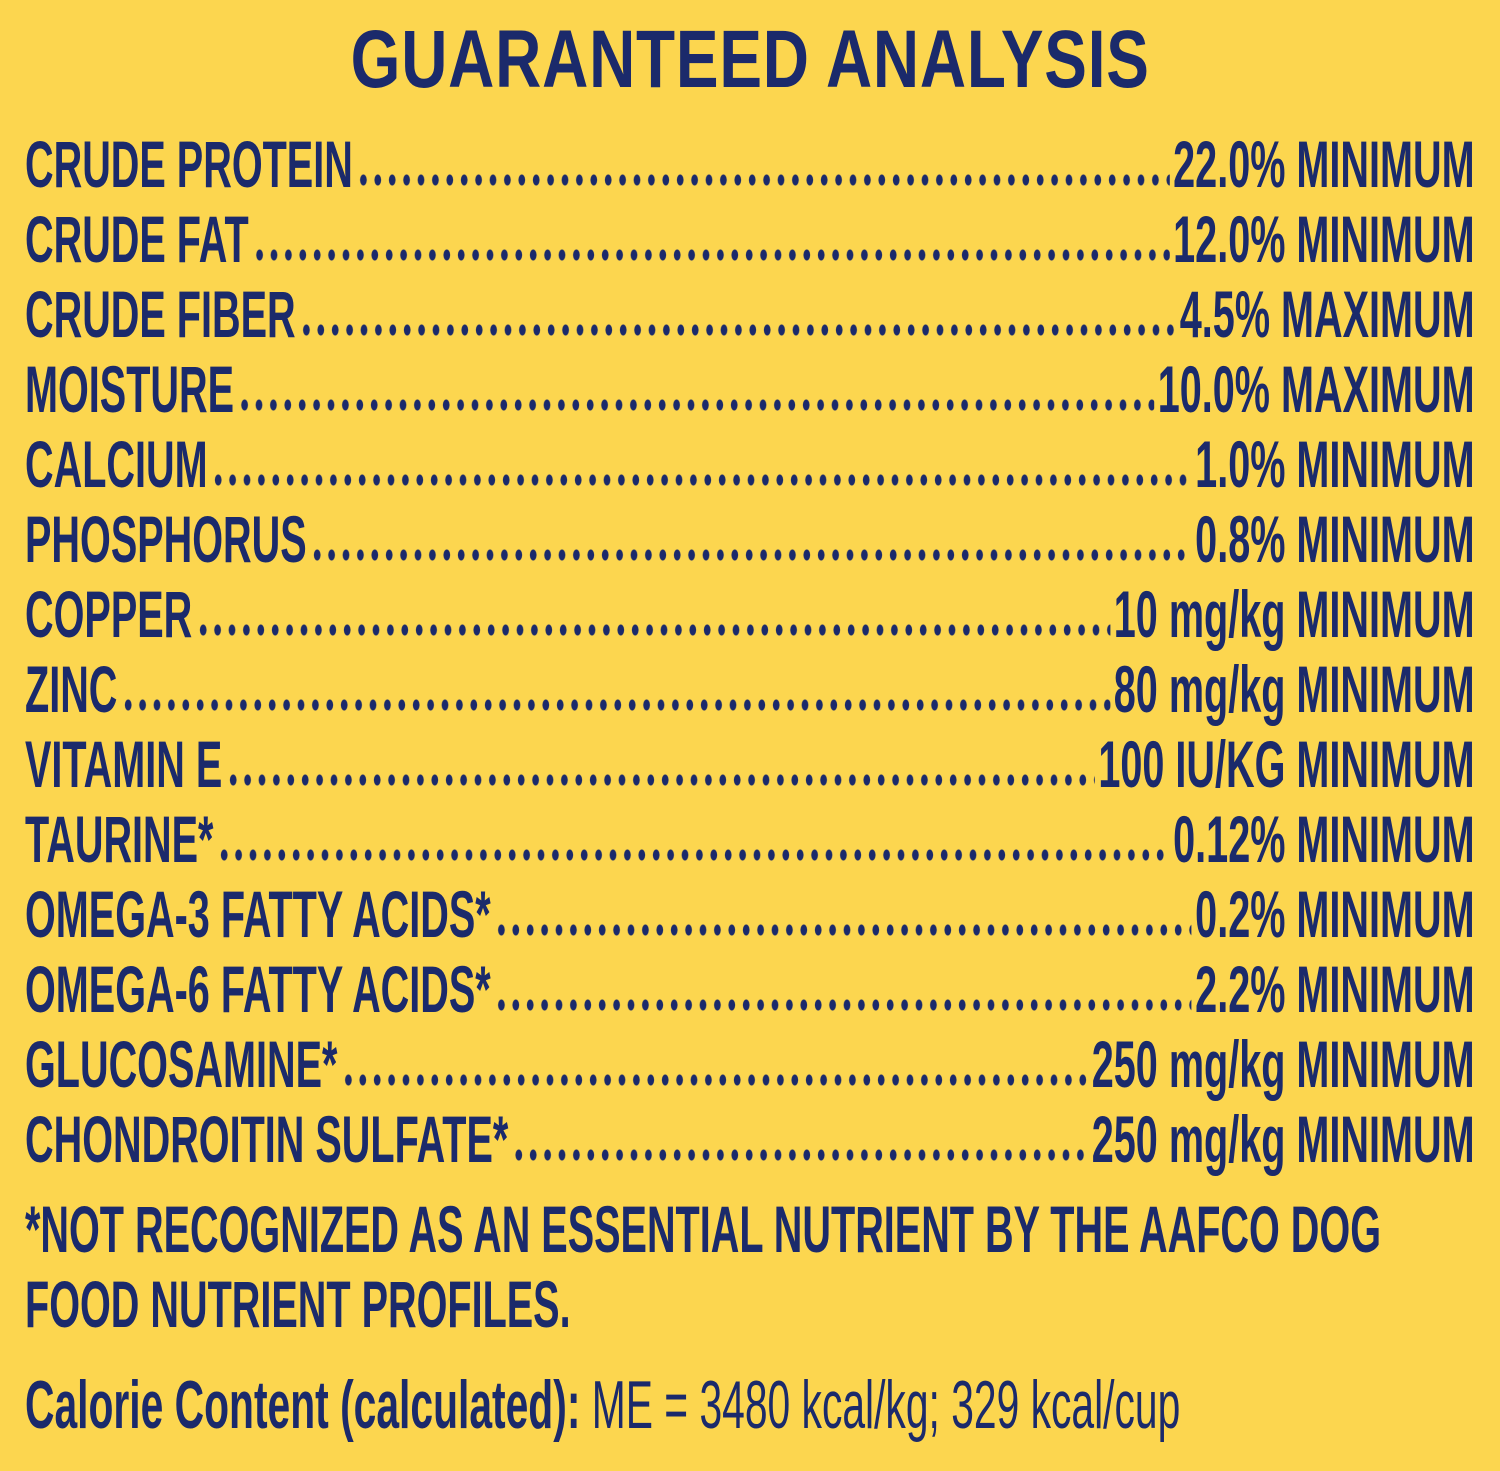 The image size is (1500, 1471). Describe the element at coordinates (750, 464) in the screenshot. I see `analysis-row: CALCIUM 1.0% MINIMUM` at that location.